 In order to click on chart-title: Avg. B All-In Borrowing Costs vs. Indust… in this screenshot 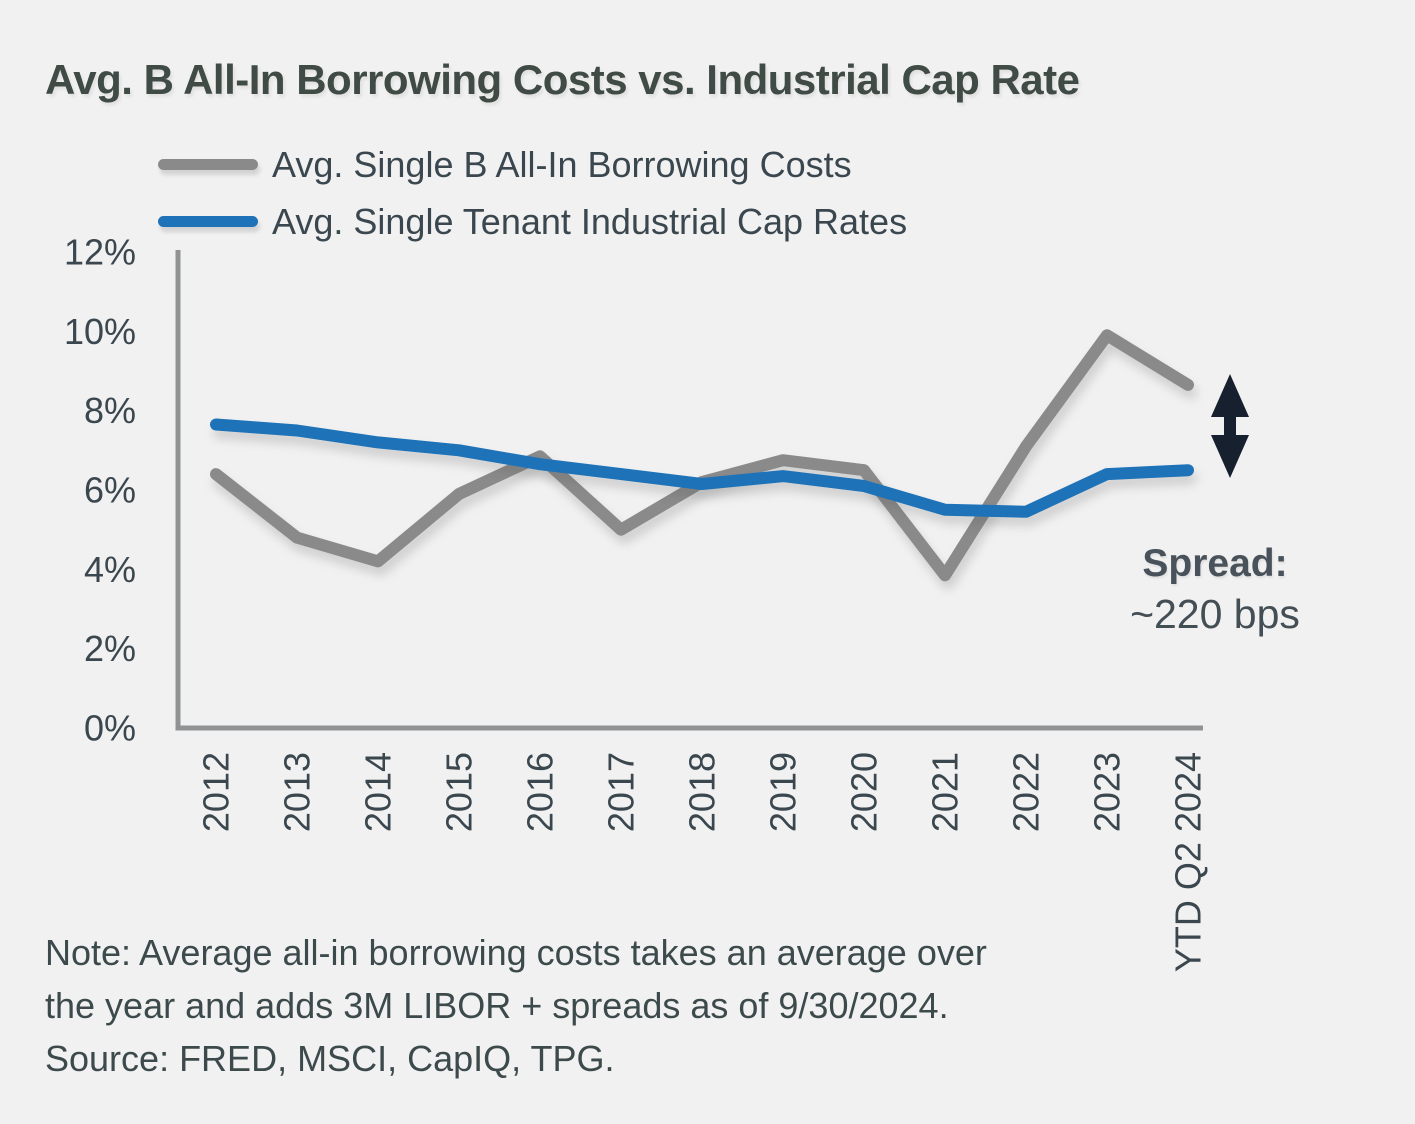, I will do `click(562, 79)`.